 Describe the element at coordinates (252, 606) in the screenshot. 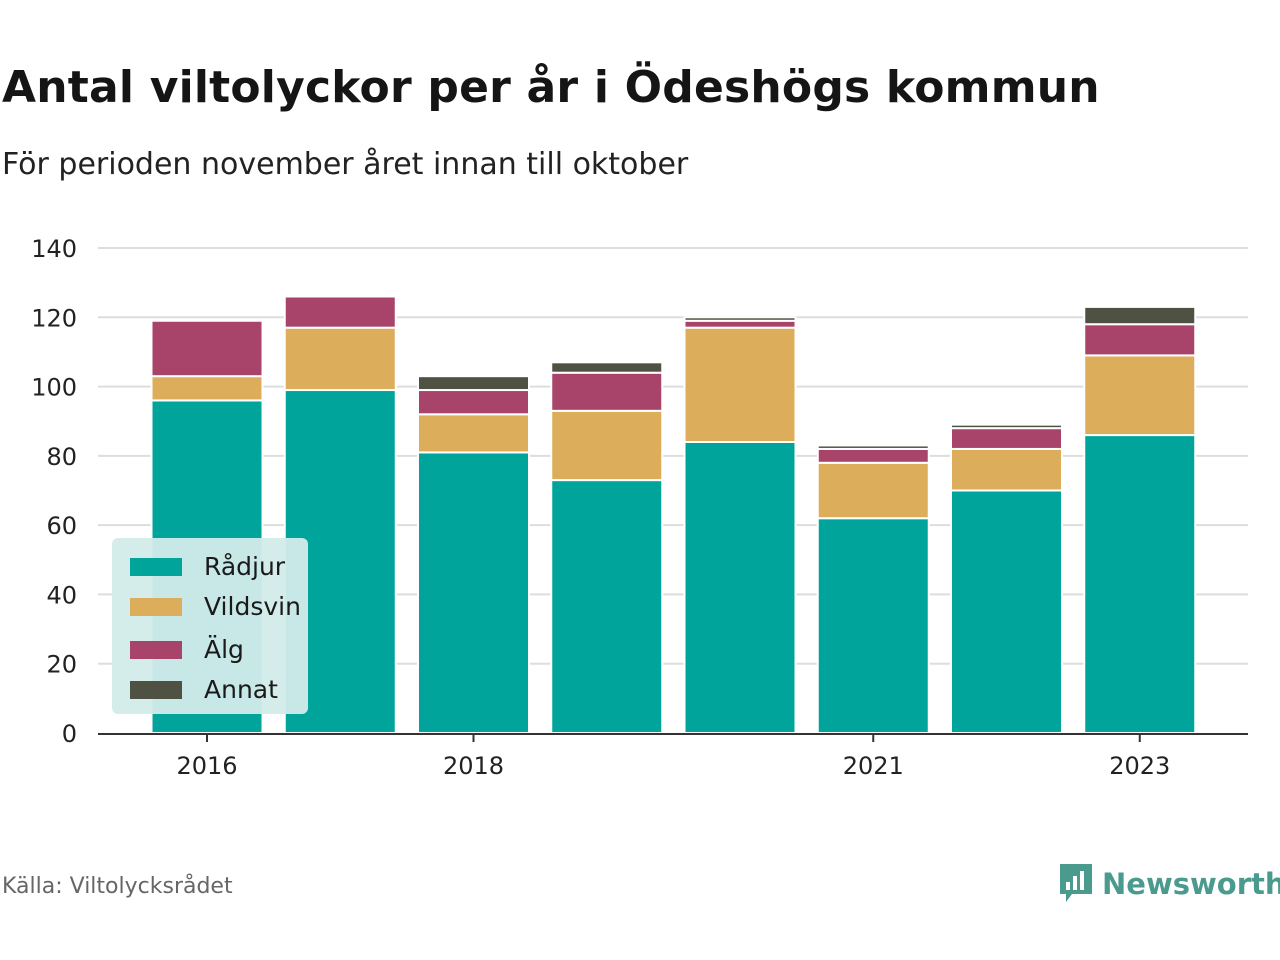

I see `legend-label-vildsvin: Vildsvin` at that location.